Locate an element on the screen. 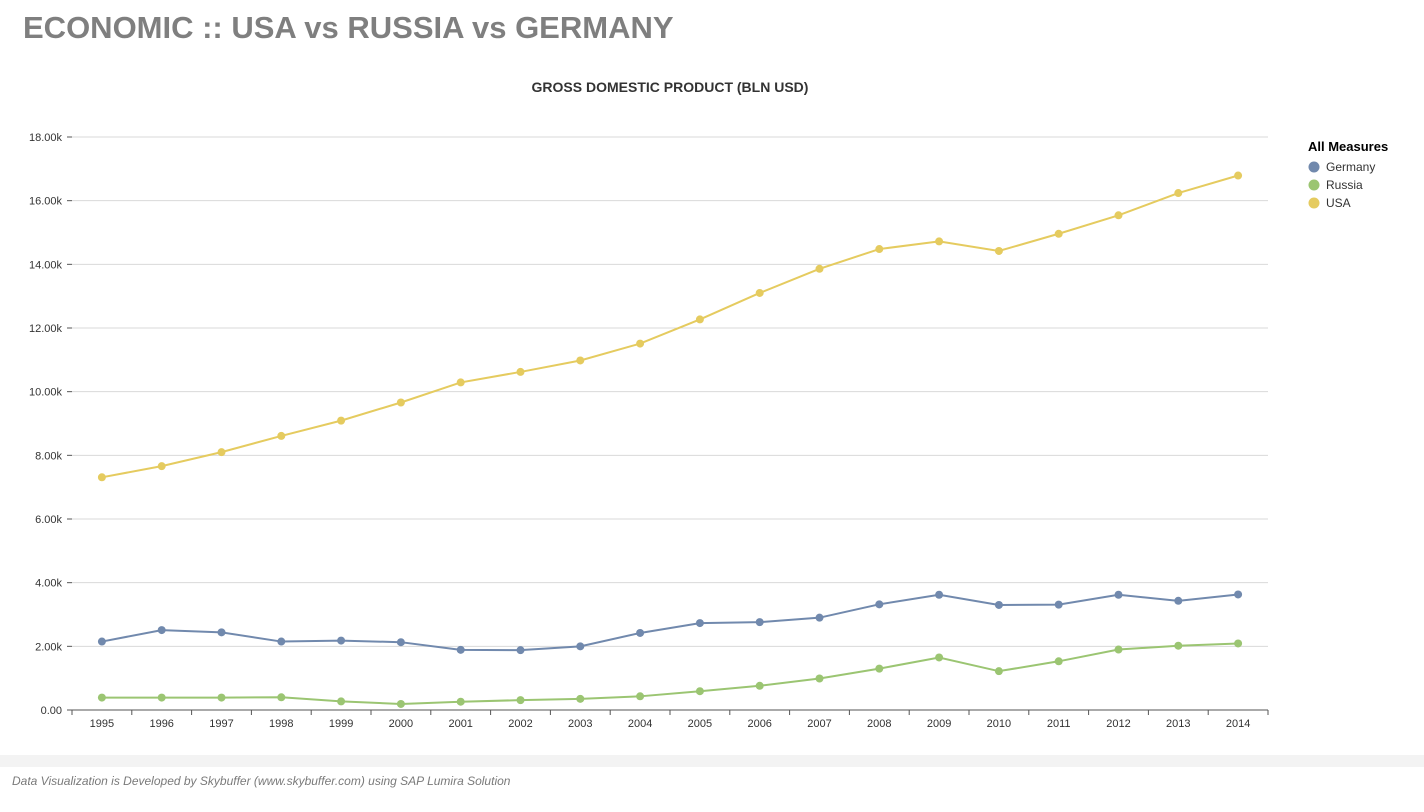 This screenshot has height=812, width=1424. y-tick-label: 6.00k is located at coordinates (48, 520).